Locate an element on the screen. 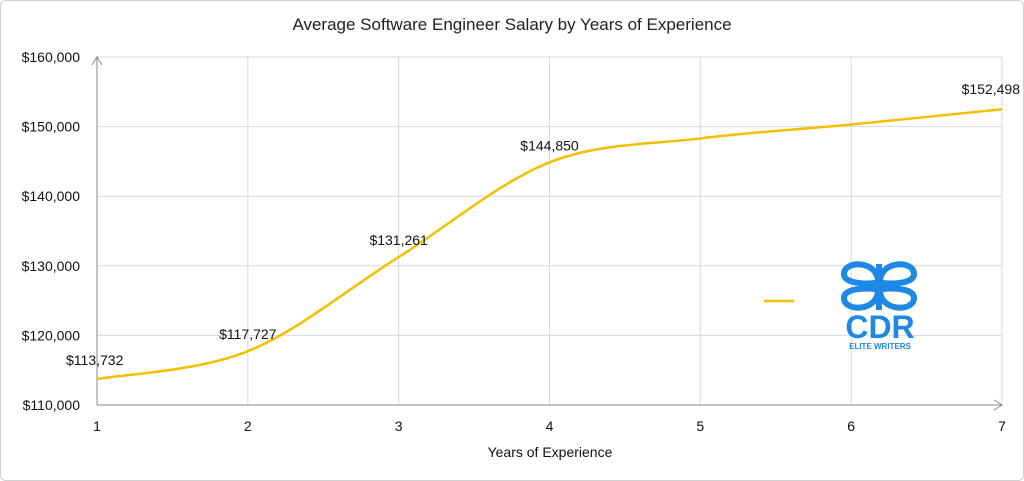 The width and height of the screenshot is (1024, 481). watermark-logo: CDR ELITE WRITERS is located at coordinates (879, 306).